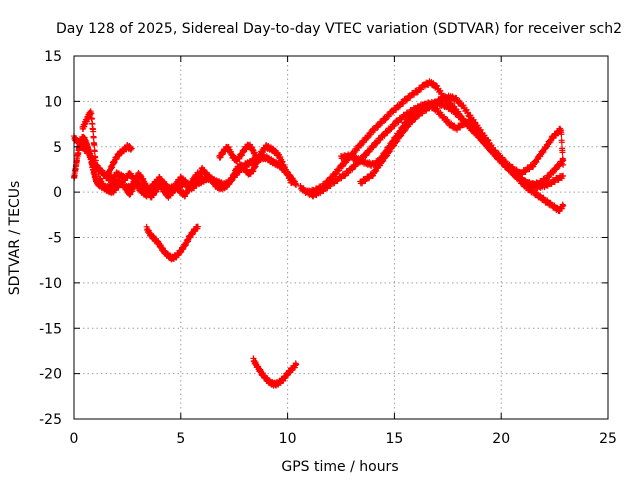  I want to click on x-axis-label: GPS time / hours, so click(339, 467).